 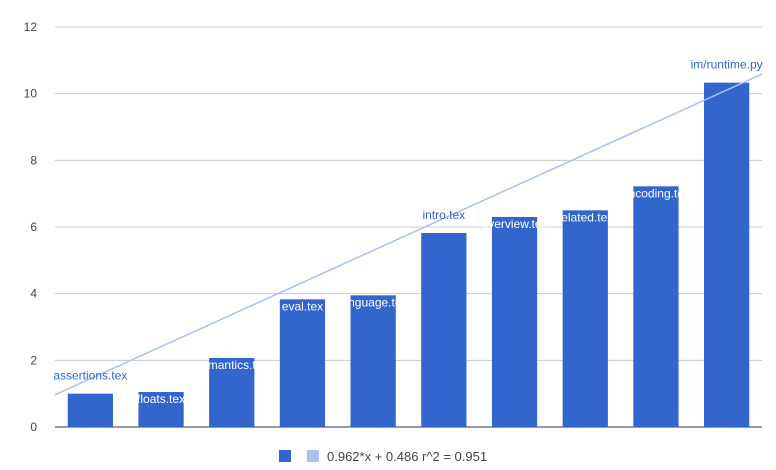 What do you see at coordinates (656, 193) in the screenshot?
I see `bar-label: encoding.tex` at bounding box center [656, 193].